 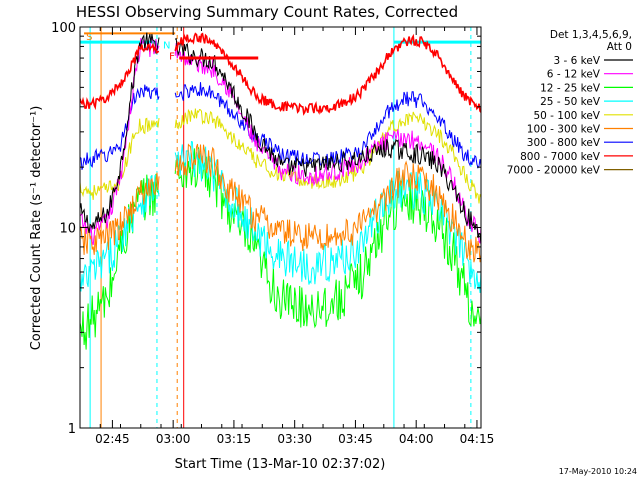 What do you see at coordinates (591, 35) in the screenshot?
I see `legend-title: Det 1,3,4,5,6,9,` at bounding box center [591, 35].